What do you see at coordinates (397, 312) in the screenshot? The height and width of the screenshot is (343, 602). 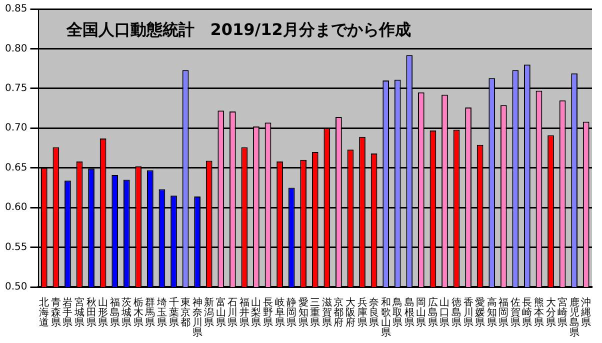 I see `x-tick-label: 鳥取県` at bounding box center [397, 312].